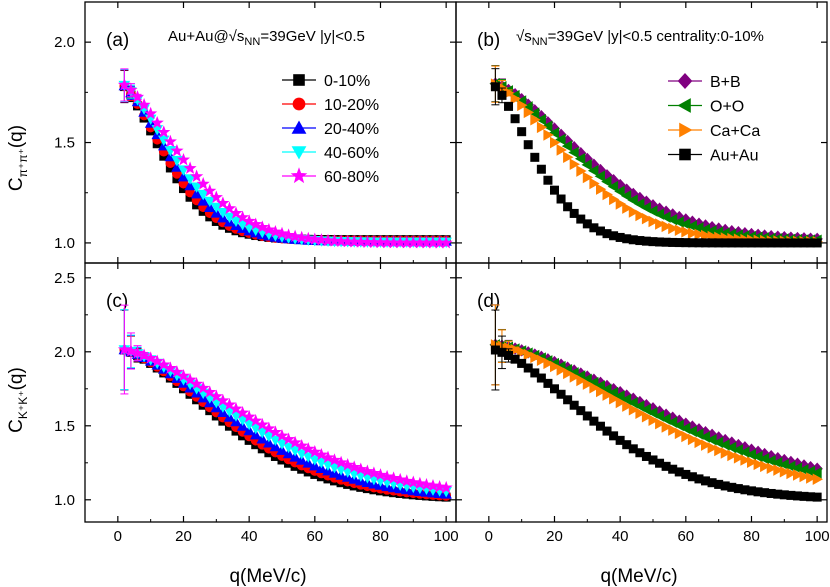  What do you see at coordinates (64, 500) in the screenshot?
I see `panel-c-ytick-label: 1.0` at bounding box center [64, 500].